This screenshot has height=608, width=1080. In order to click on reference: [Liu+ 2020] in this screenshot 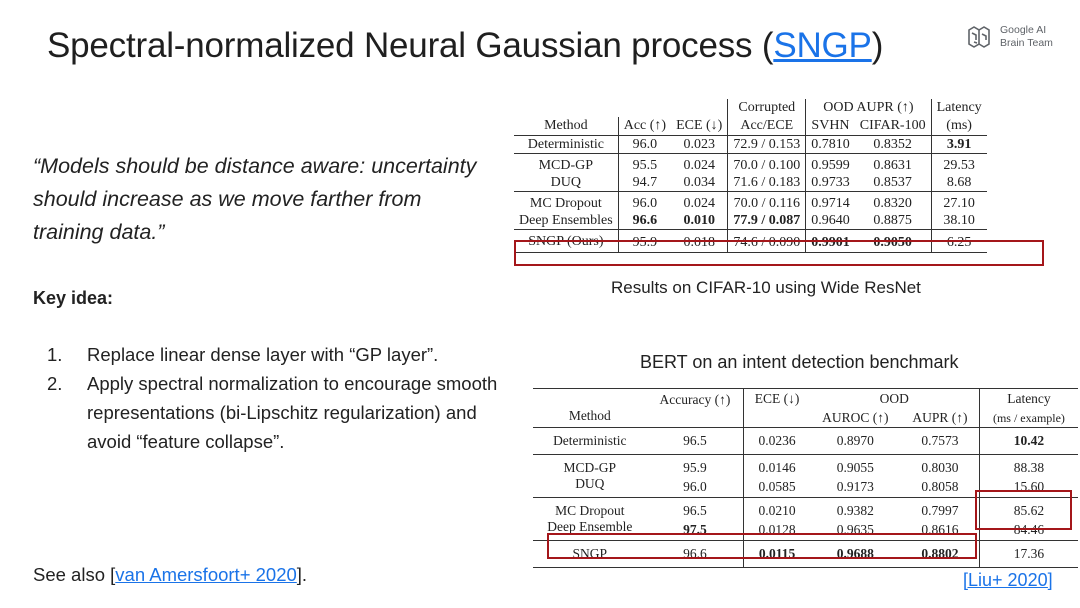, I will do `click(1008, 580)`.